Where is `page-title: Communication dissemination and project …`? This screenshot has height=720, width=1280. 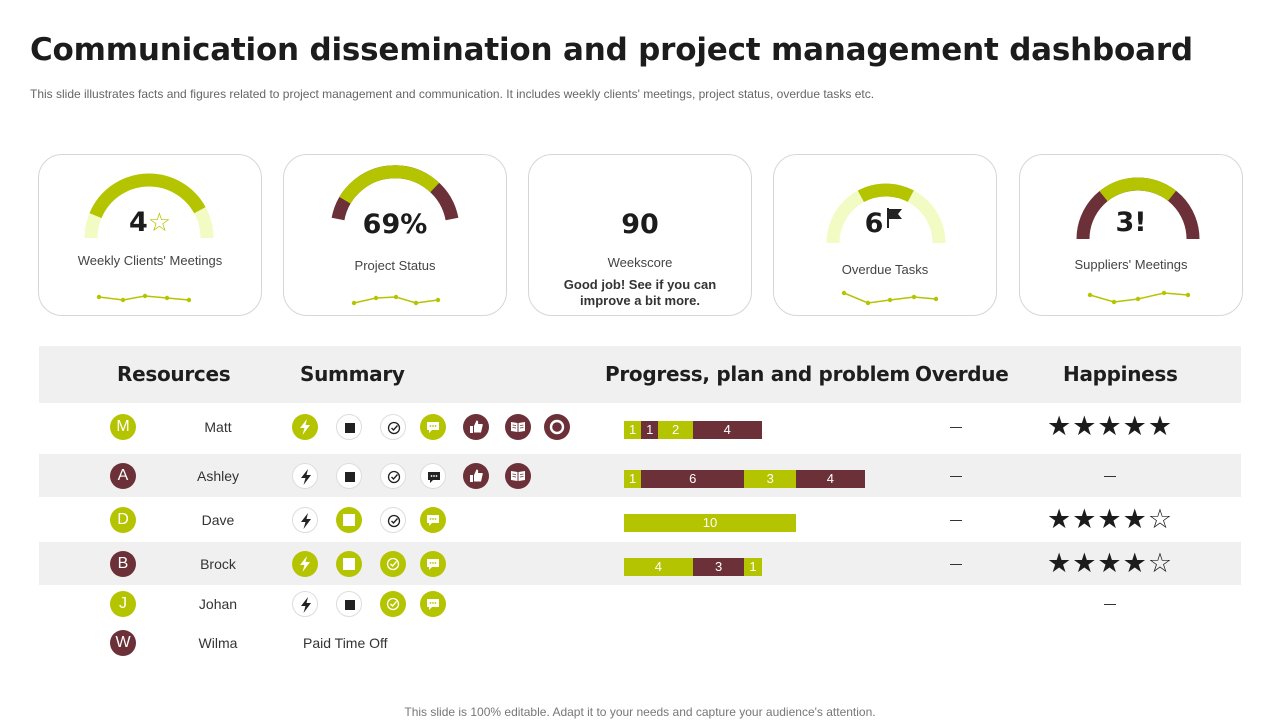
page-title: Communication dissemination and project … is located at coordinates (611, 50).